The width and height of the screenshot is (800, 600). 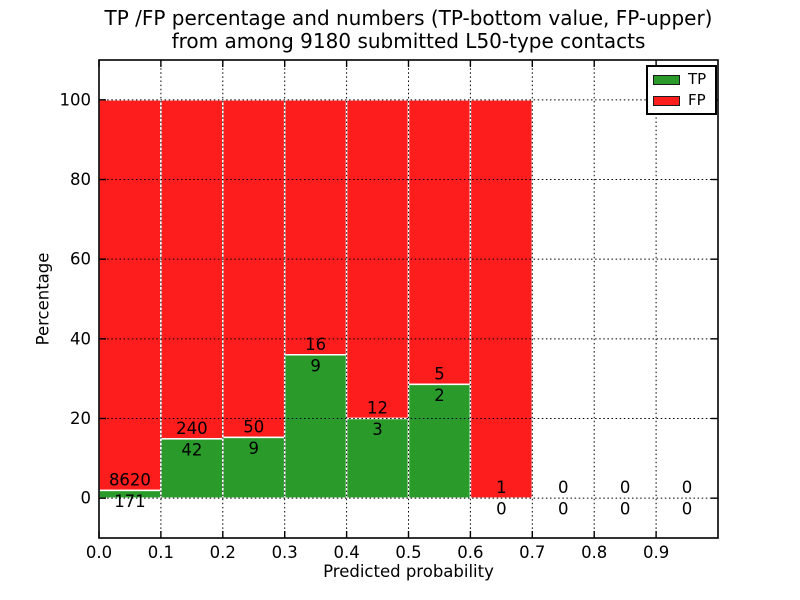 I want to click on fp-count-label-7: 0, so click(x=563, y=487).